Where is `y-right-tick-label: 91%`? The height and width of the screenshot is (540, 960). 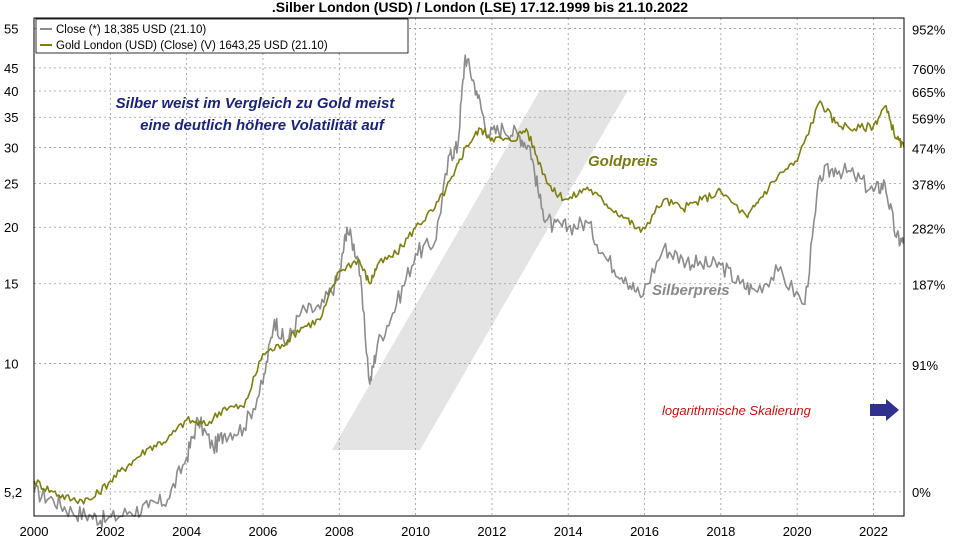
y-right-tick-label: 91% is located at coordinates (925, 365).